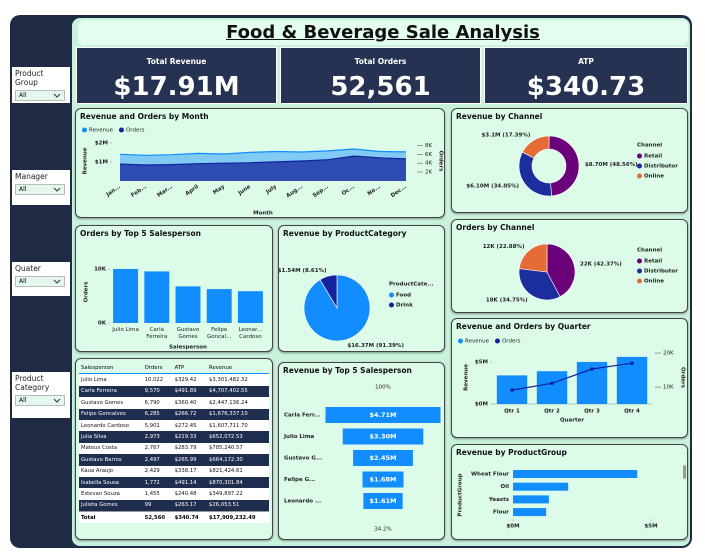 Image resolution: width=705 pixels, height=557 pixels. Describe the element at coordinates (111, 368) in the screenshot. I see `column-header: Salesperson` at that location.